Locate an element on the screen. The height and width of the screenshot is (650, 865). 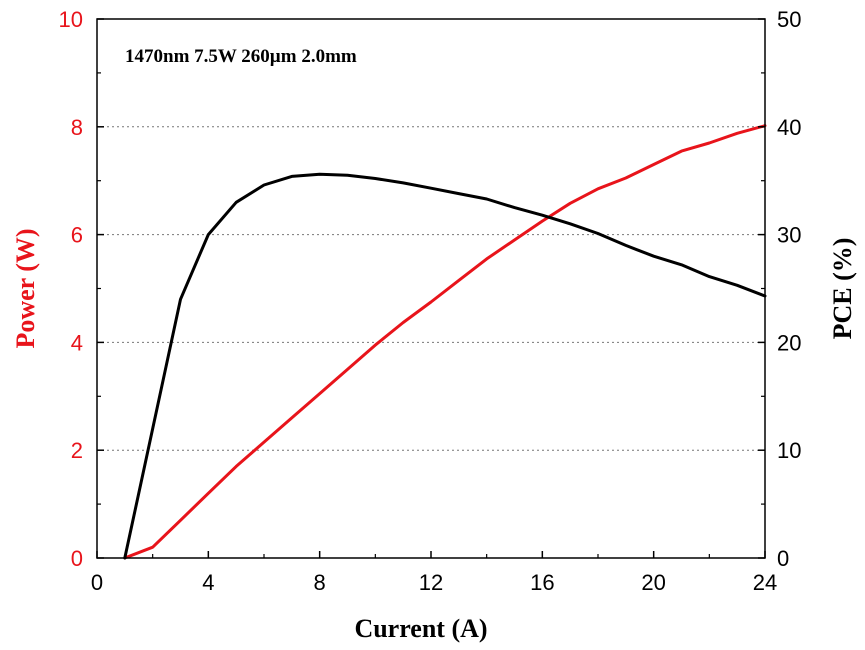
x-tick-label: 16 is located at coordinates (542, 582).